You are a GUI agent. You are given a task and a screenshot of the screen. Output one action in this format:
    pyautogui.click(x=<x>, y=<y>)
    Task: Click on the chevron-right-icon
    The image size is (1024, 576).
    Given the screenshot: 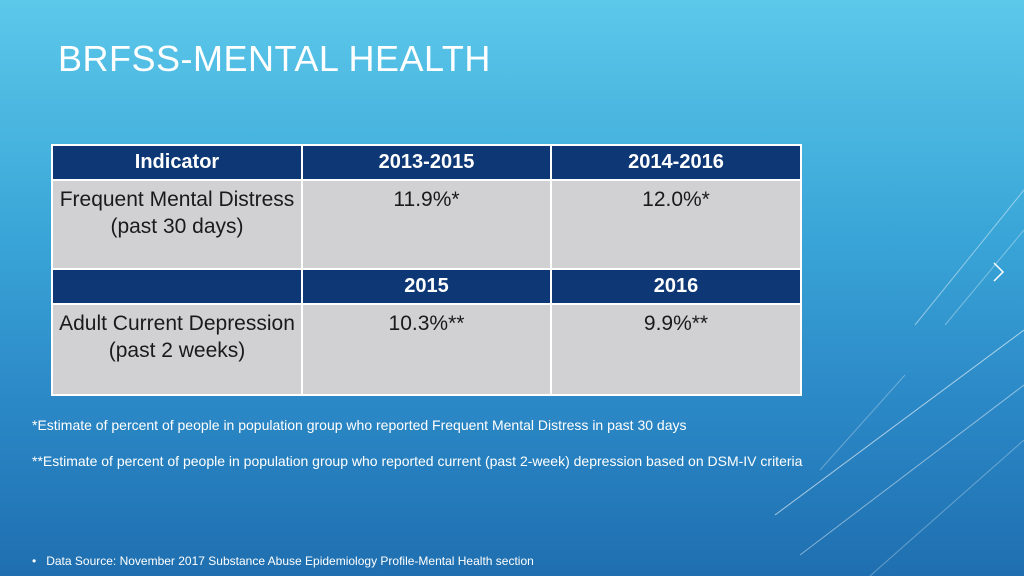 What is the action you would take?
    pyautogui.click(x=999, y=272)
    